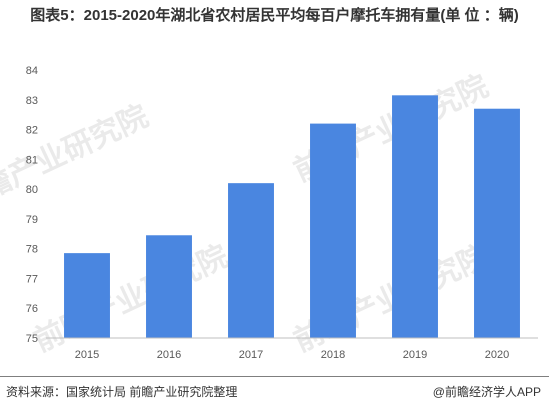 The width and height of the screenshot is (549, 413). Describe the element at coordinates (32, 71) in the screenshot. I see `y-tick-label: 84` at that location.